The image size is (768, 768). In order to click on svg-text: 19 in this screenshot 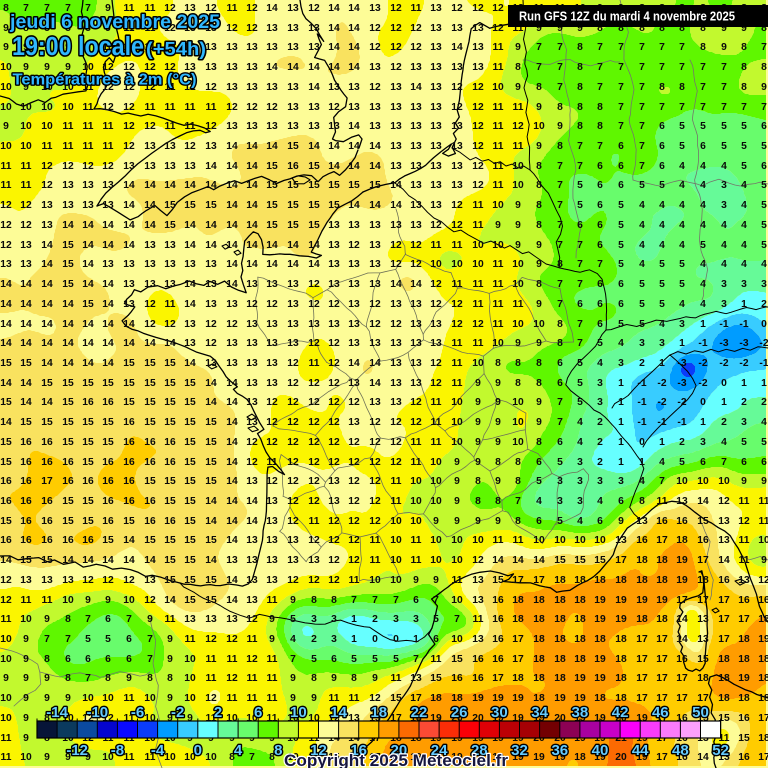, I will do `click(478, 698)`.